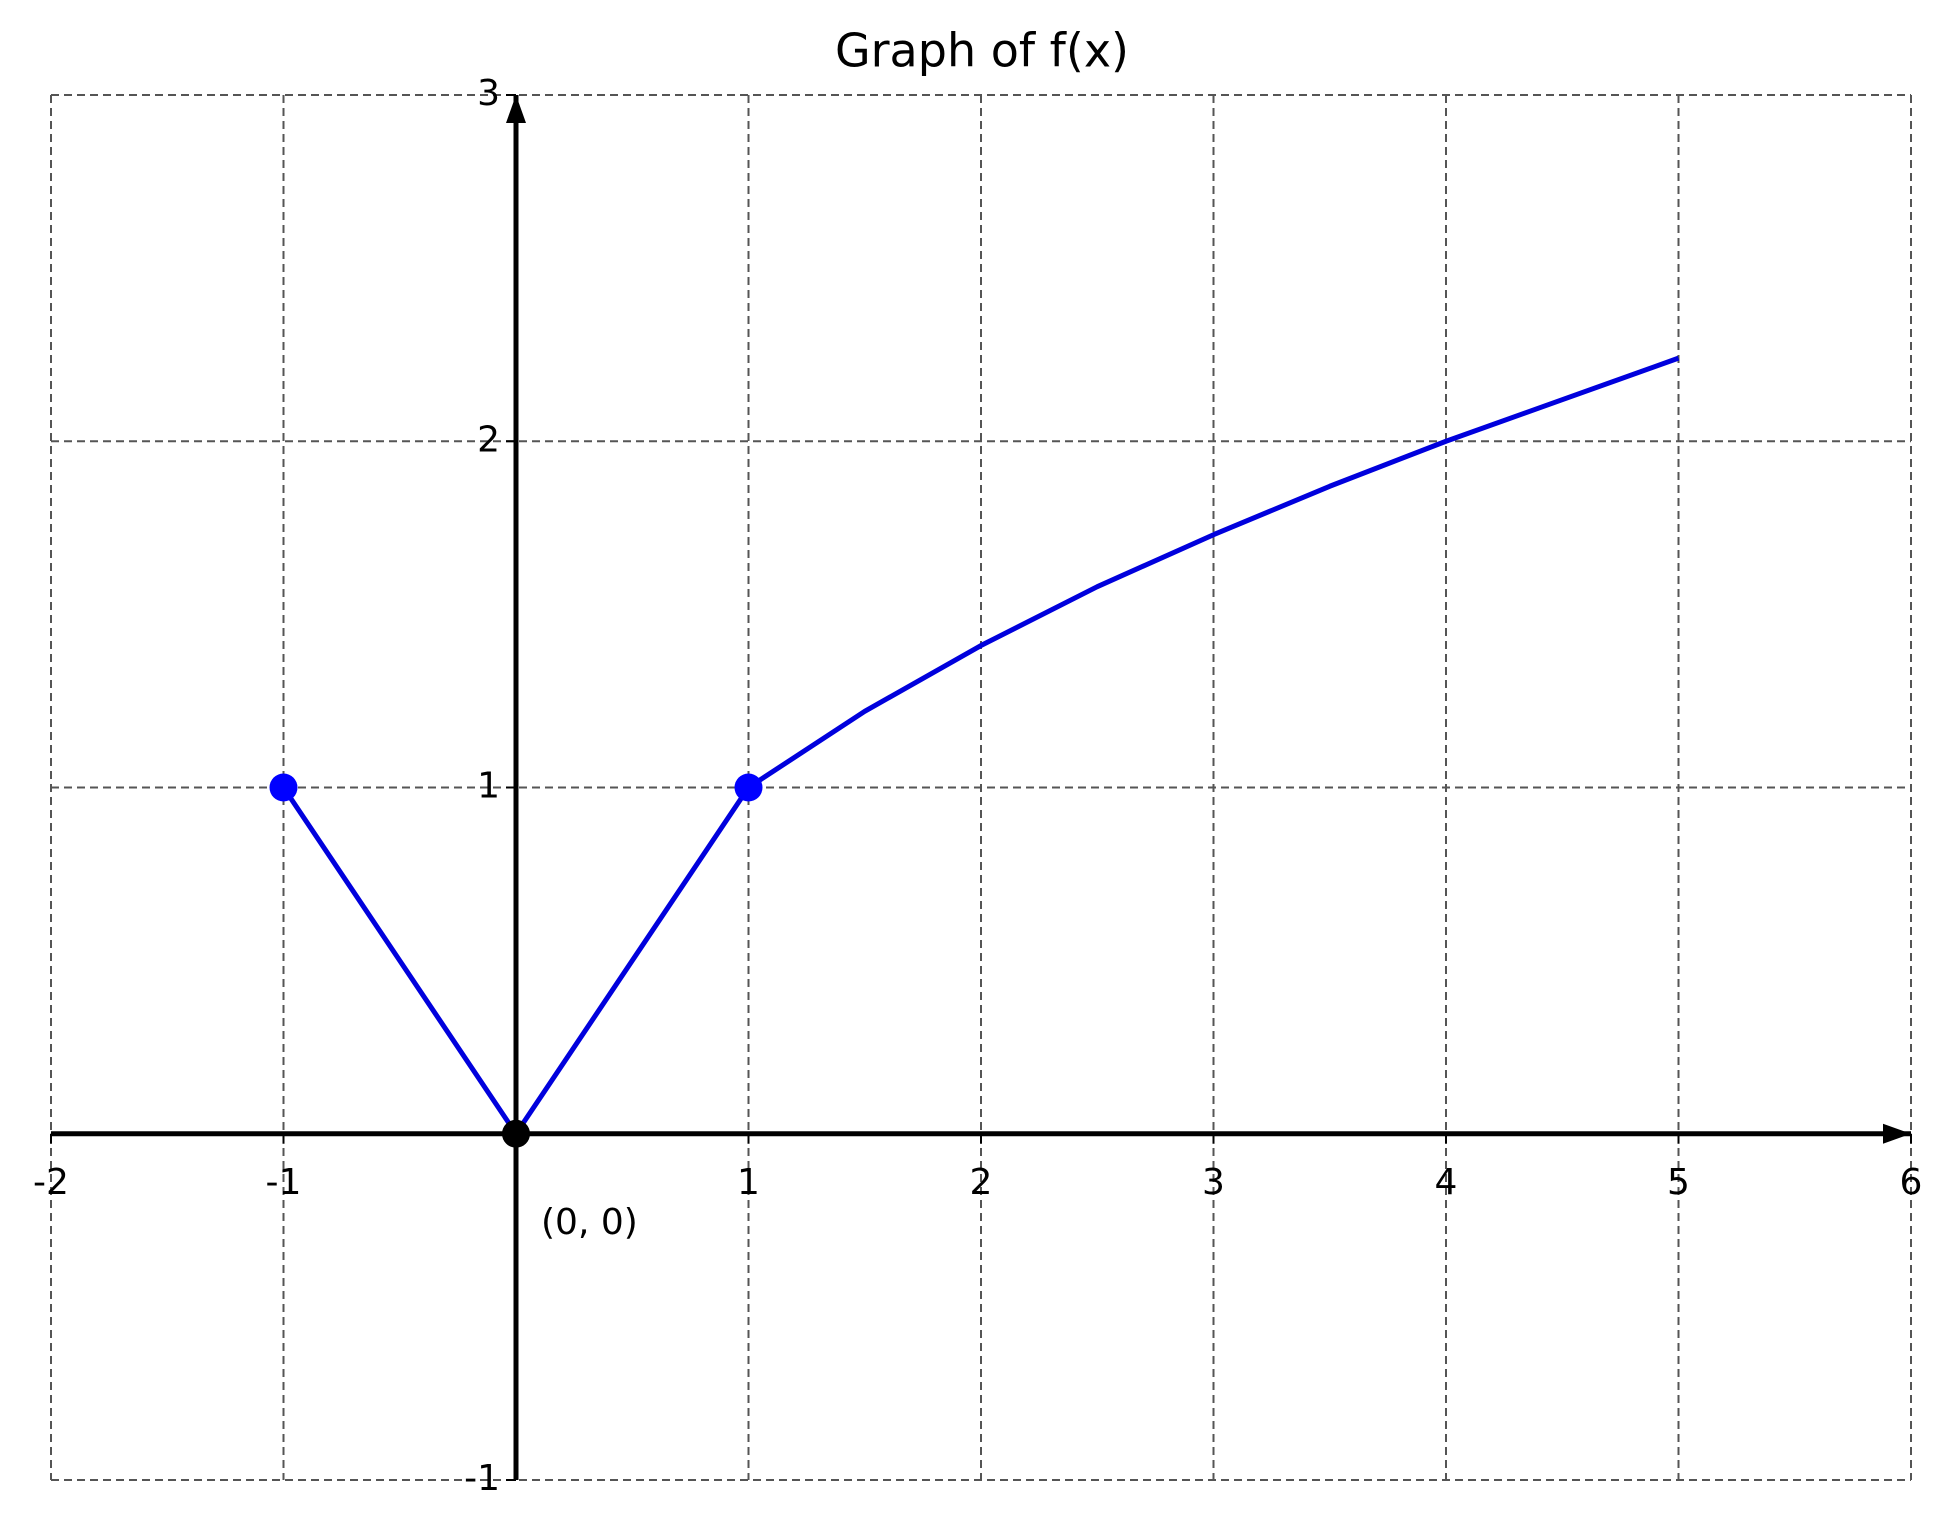 Image resolution: width=1953 pixels, height=1536 pixels. Describe the element at coordinates (488, 439) in the screenshot. I see `y-tick-label: 2` at that location.